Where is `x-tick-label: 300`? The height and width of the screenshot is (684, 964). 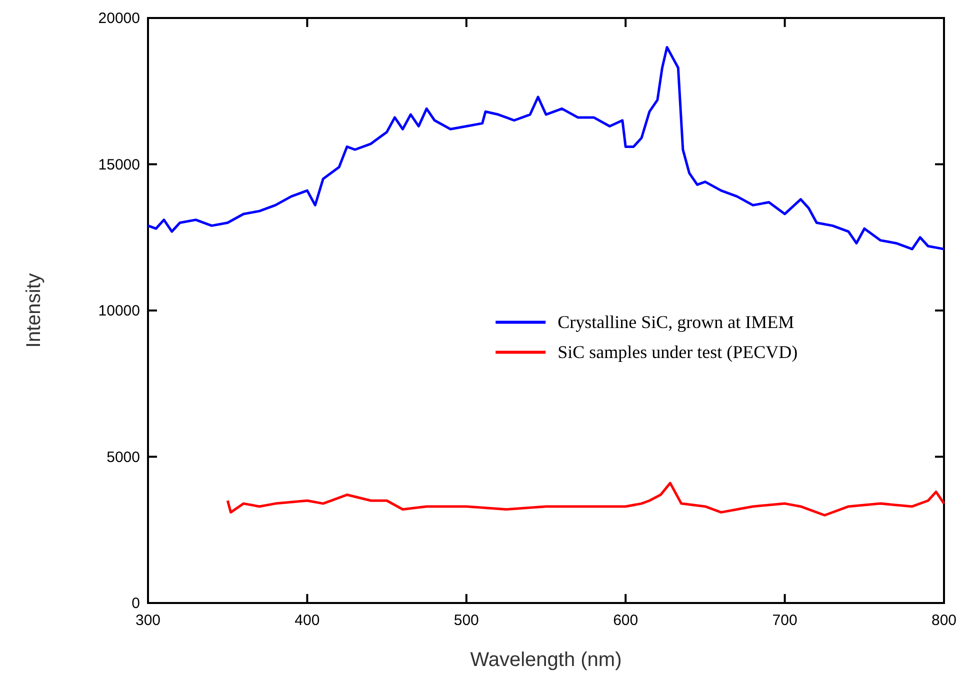 x-tick-label: 300 is located at coordinates (148, 620).